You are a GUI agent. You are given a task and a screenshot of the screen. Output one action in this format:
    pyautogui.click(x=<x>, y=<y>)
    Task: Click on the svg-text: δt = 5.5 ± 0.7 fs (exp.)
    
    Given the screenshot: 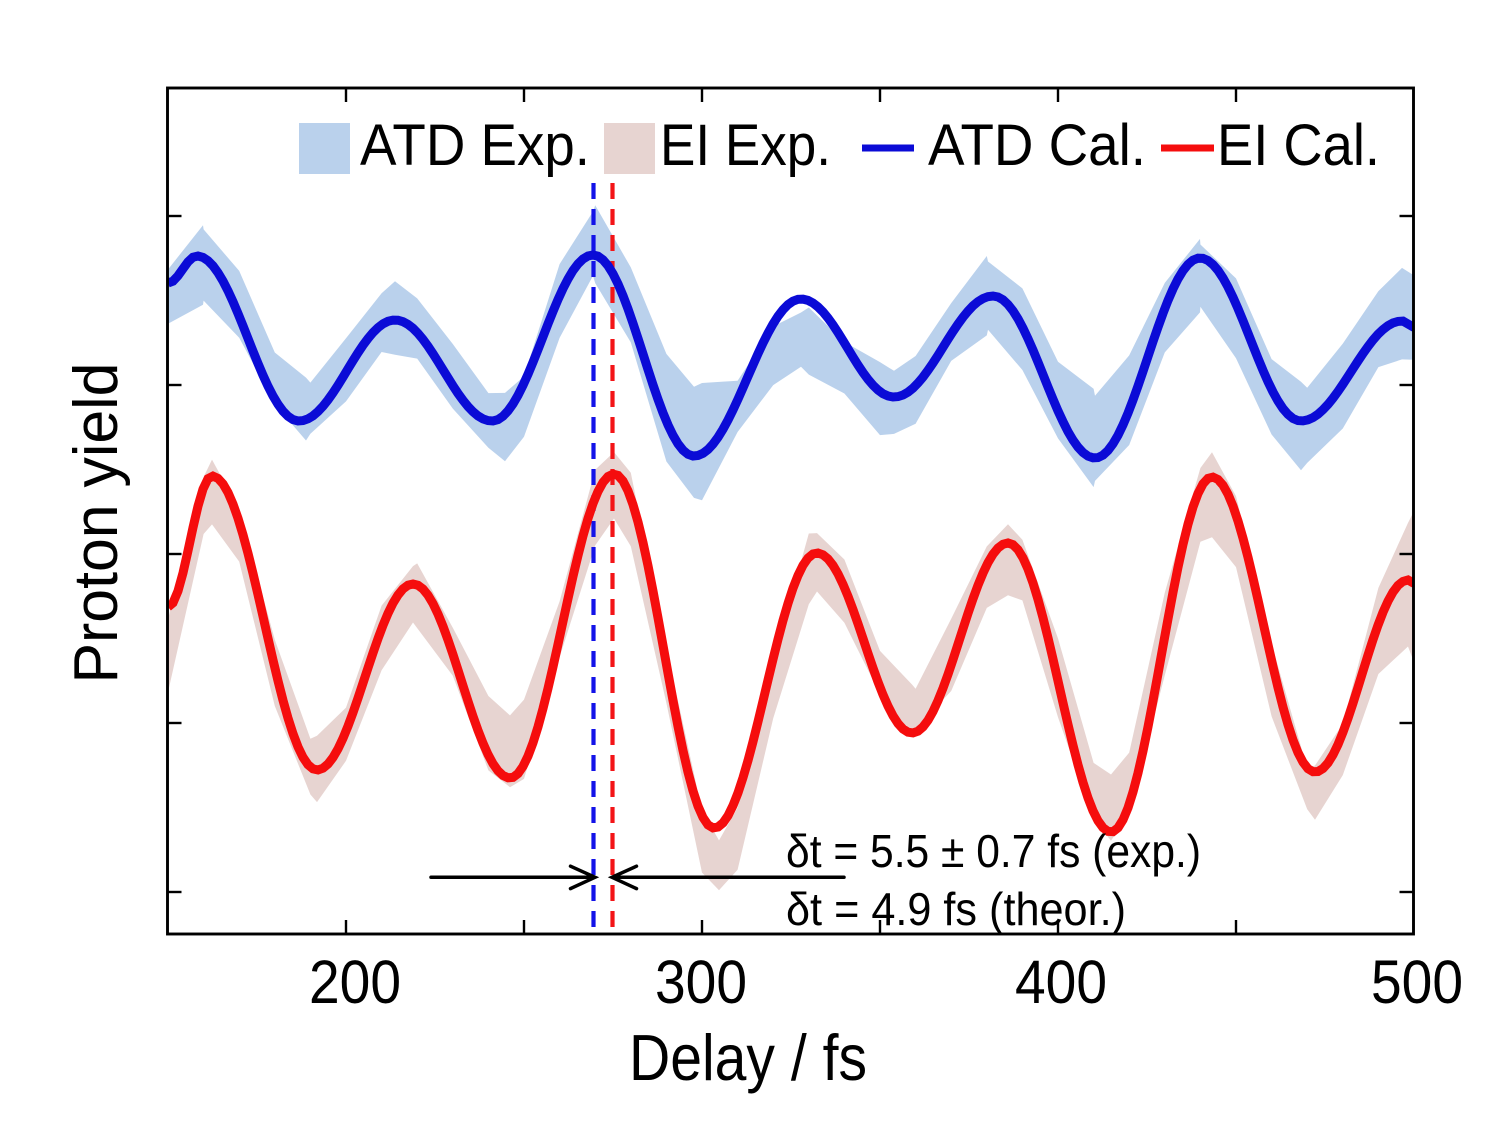 What is the action you would take?
    pyautogui.click(x=993, y=851)
    